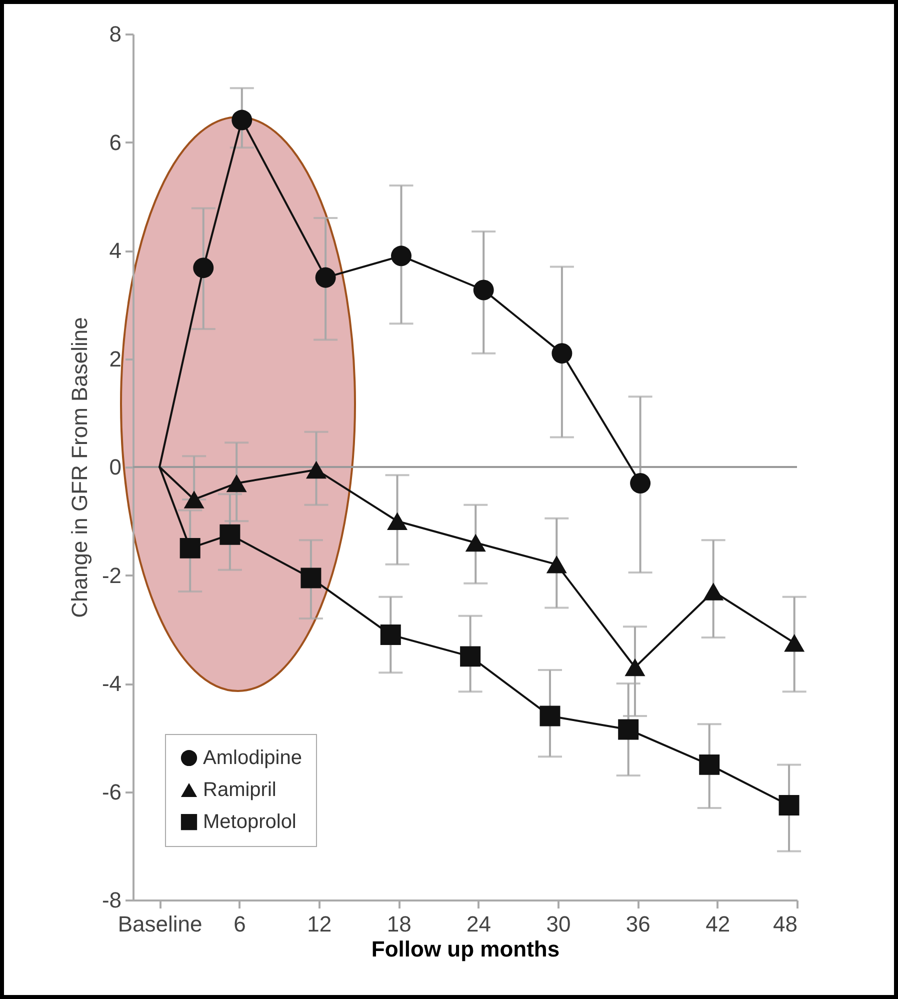  What do you see at coordinates (252, 758) in the screenshot?
I see `legend-label: Amlodipine` at bounding box center [252, 758].